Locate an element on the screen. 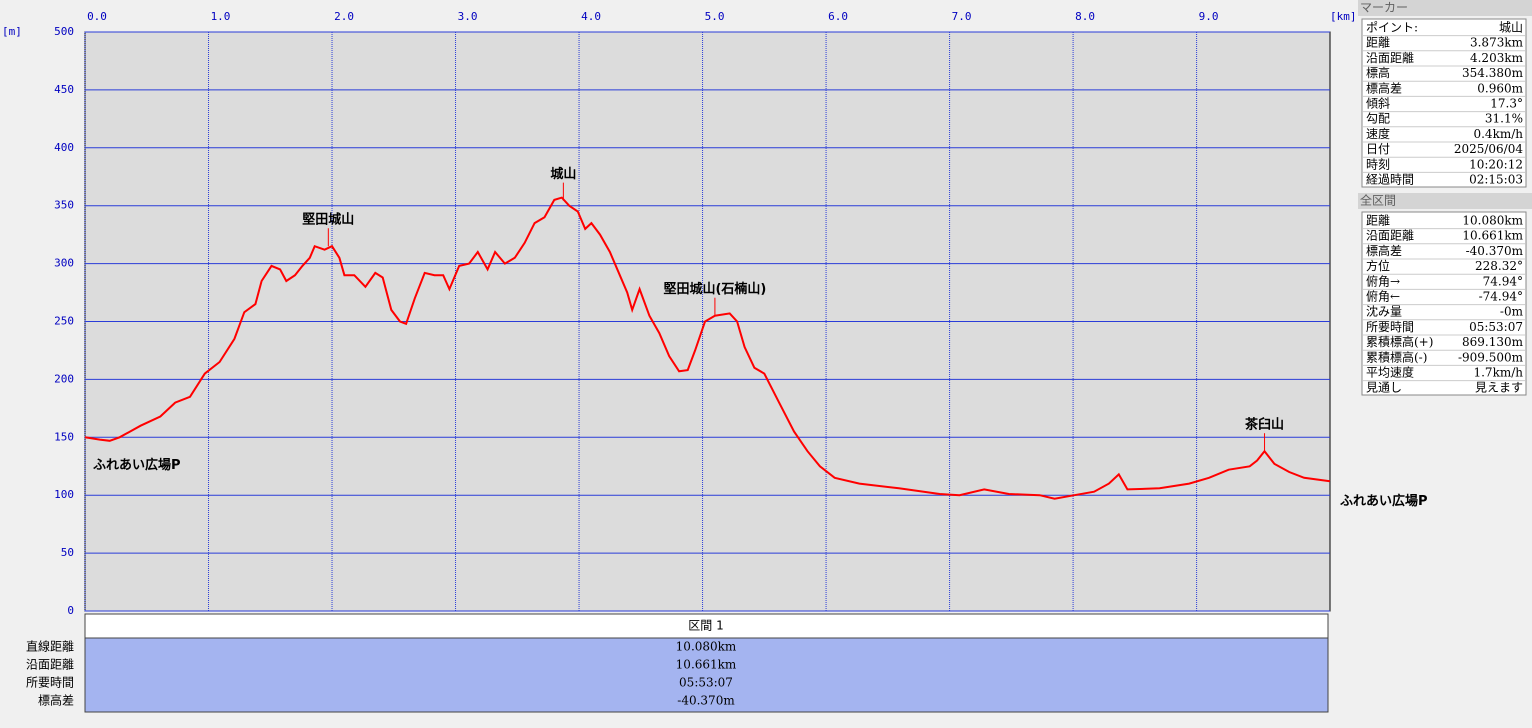 The width and height of the screenshot is (1532, 728). y-unit: [m] is located at coordinates (12, 31).